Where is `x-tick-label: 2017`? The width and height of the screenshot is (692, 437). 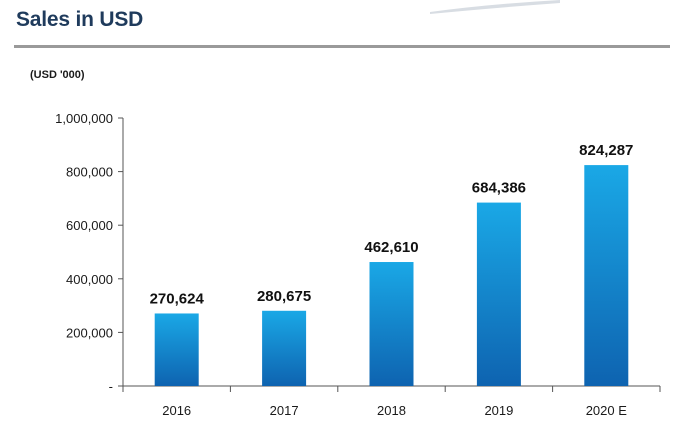 x-tick-label: 2017 is located at coordinates (284, 410).